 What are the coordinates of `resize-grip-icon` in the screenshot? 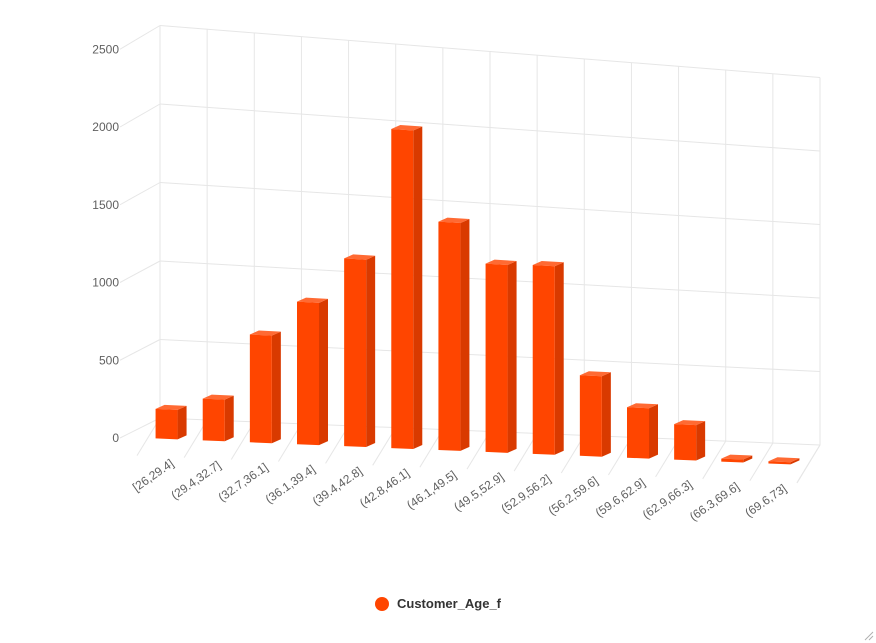 It's located at (868, 635).